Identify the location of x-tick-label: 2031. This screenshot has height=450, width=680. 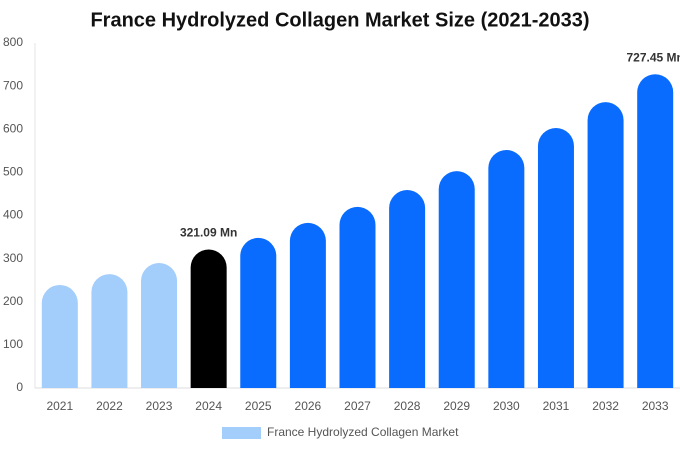
(556, 406).